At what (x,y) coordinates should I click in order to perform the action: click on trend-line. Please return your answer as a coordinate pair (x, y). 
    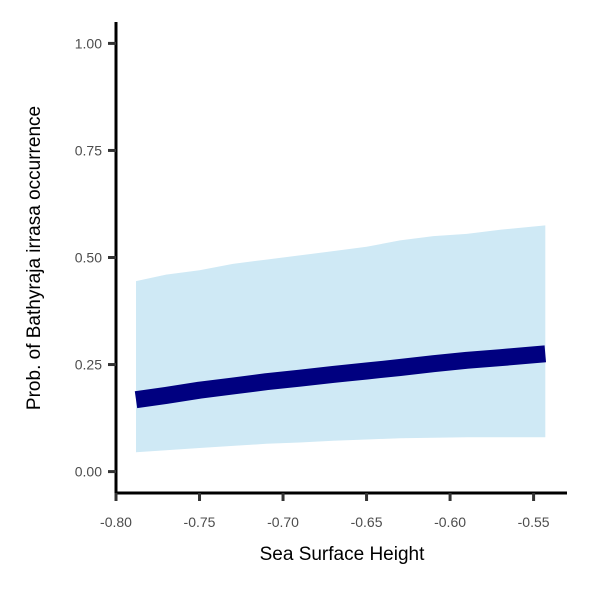
    Looking at the image, I should click on (340, 377).